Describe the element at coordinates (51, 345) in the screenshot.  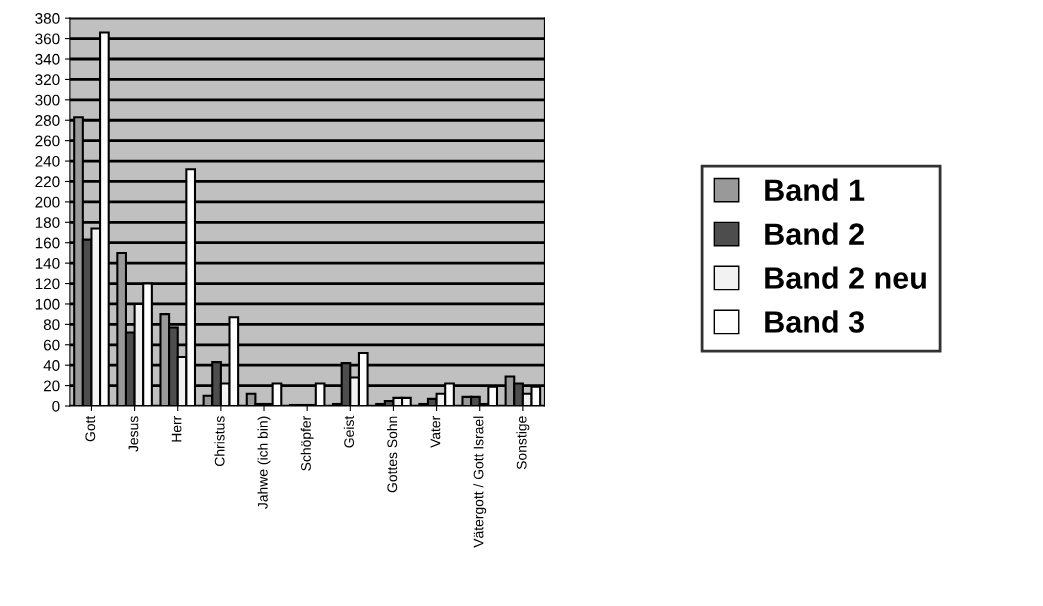
I see `y-tick-label: 60` at that location.